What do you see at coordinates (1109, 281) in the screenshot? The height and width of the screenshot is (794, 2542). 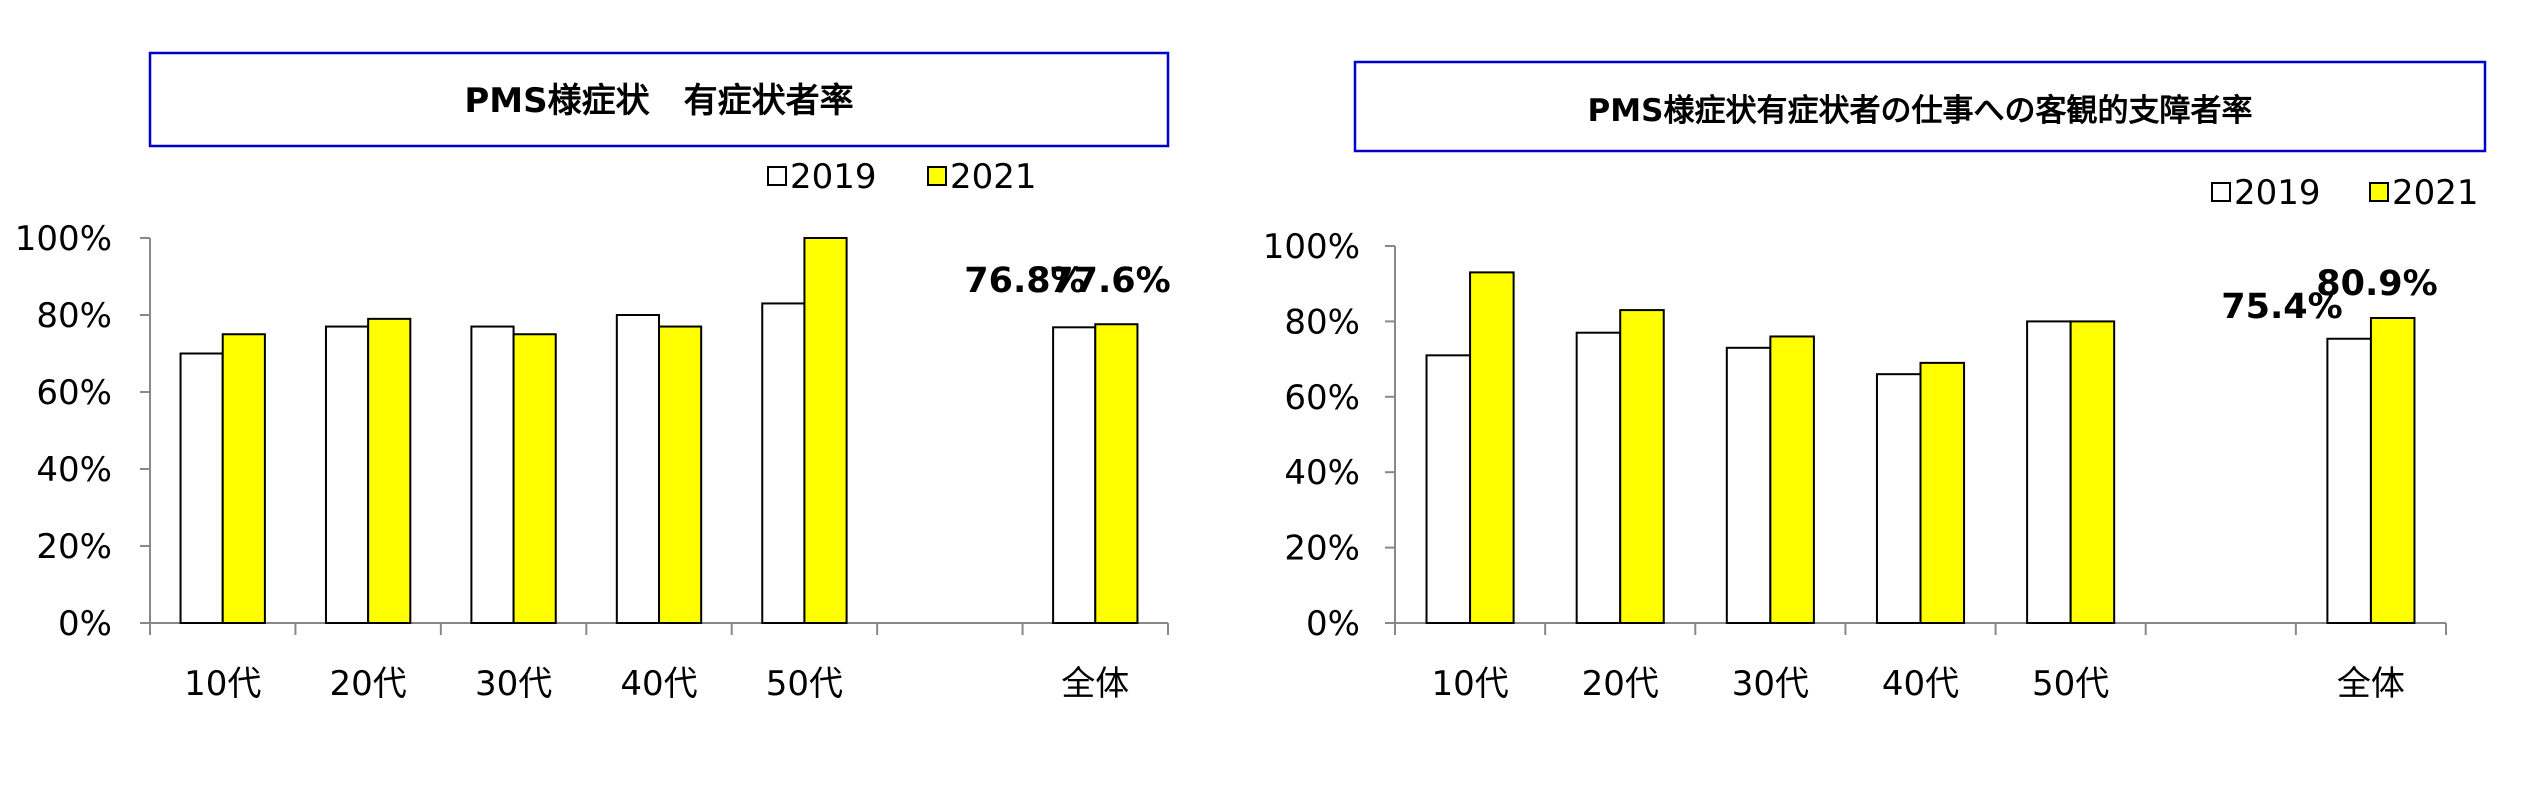 I see `data-label: 77.6%` at bounding box center [1109, 281].